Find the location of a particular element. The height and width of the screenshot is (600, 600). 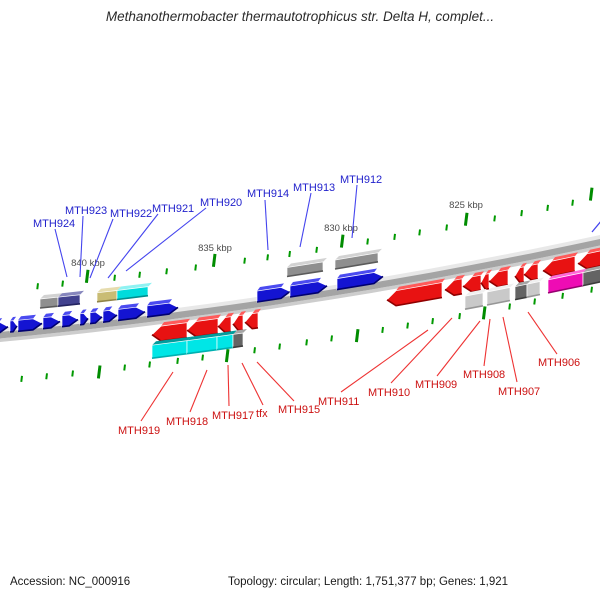

gene-label: MTH919 is located at coordinates (139, 431).